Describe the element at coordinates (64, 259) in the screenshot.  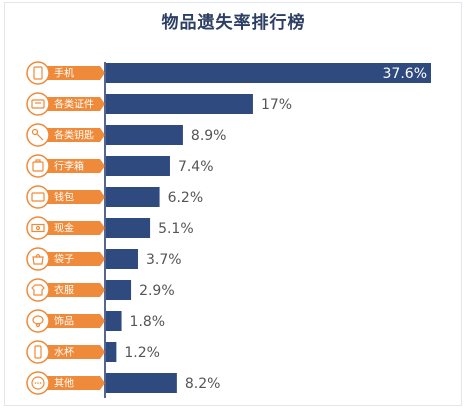
I see `category-label: 袋子` at that location.